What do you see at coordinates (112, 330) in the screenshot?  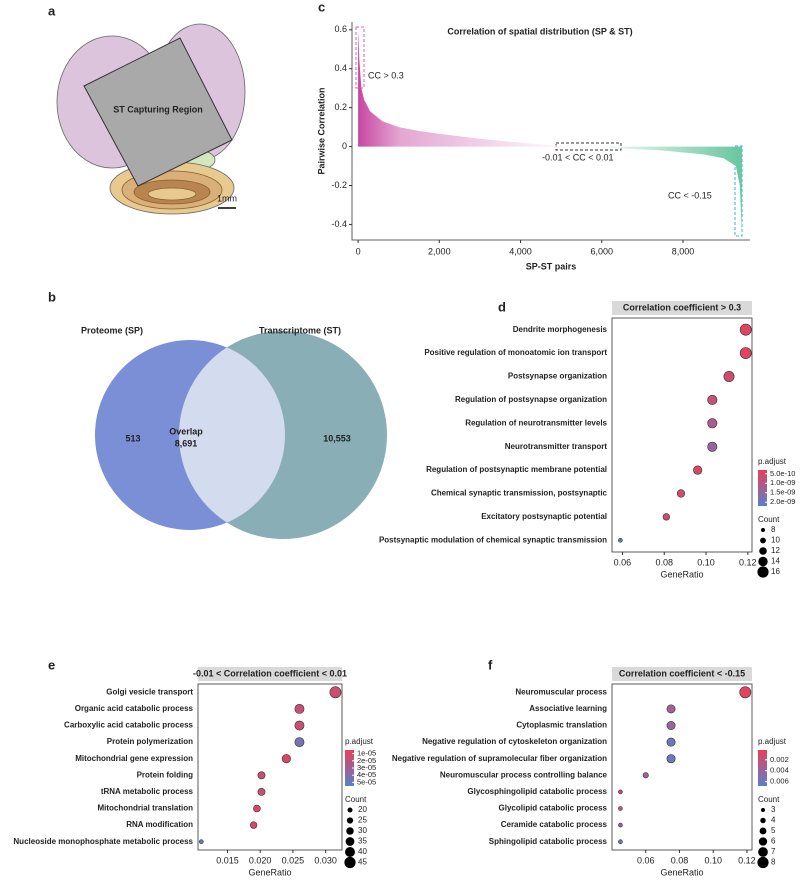 I see `venn-title: Proteome (SP)` at bounding box center [112, 330].